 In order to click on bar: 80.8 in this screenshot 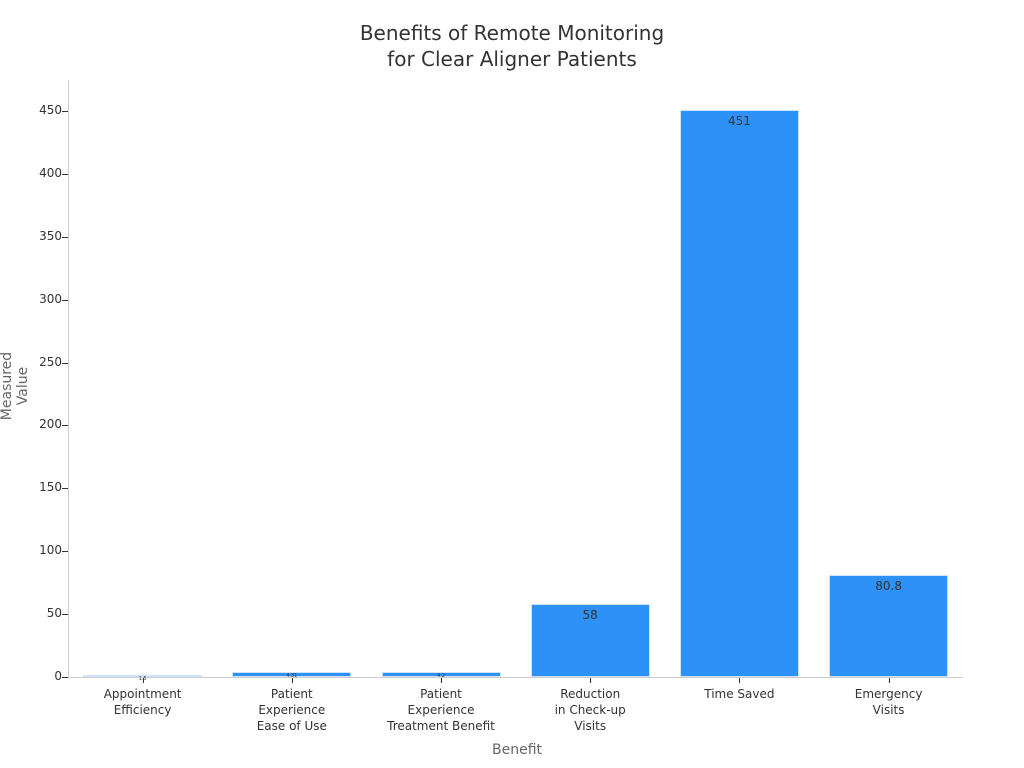, I will do `click(889, 626)`.